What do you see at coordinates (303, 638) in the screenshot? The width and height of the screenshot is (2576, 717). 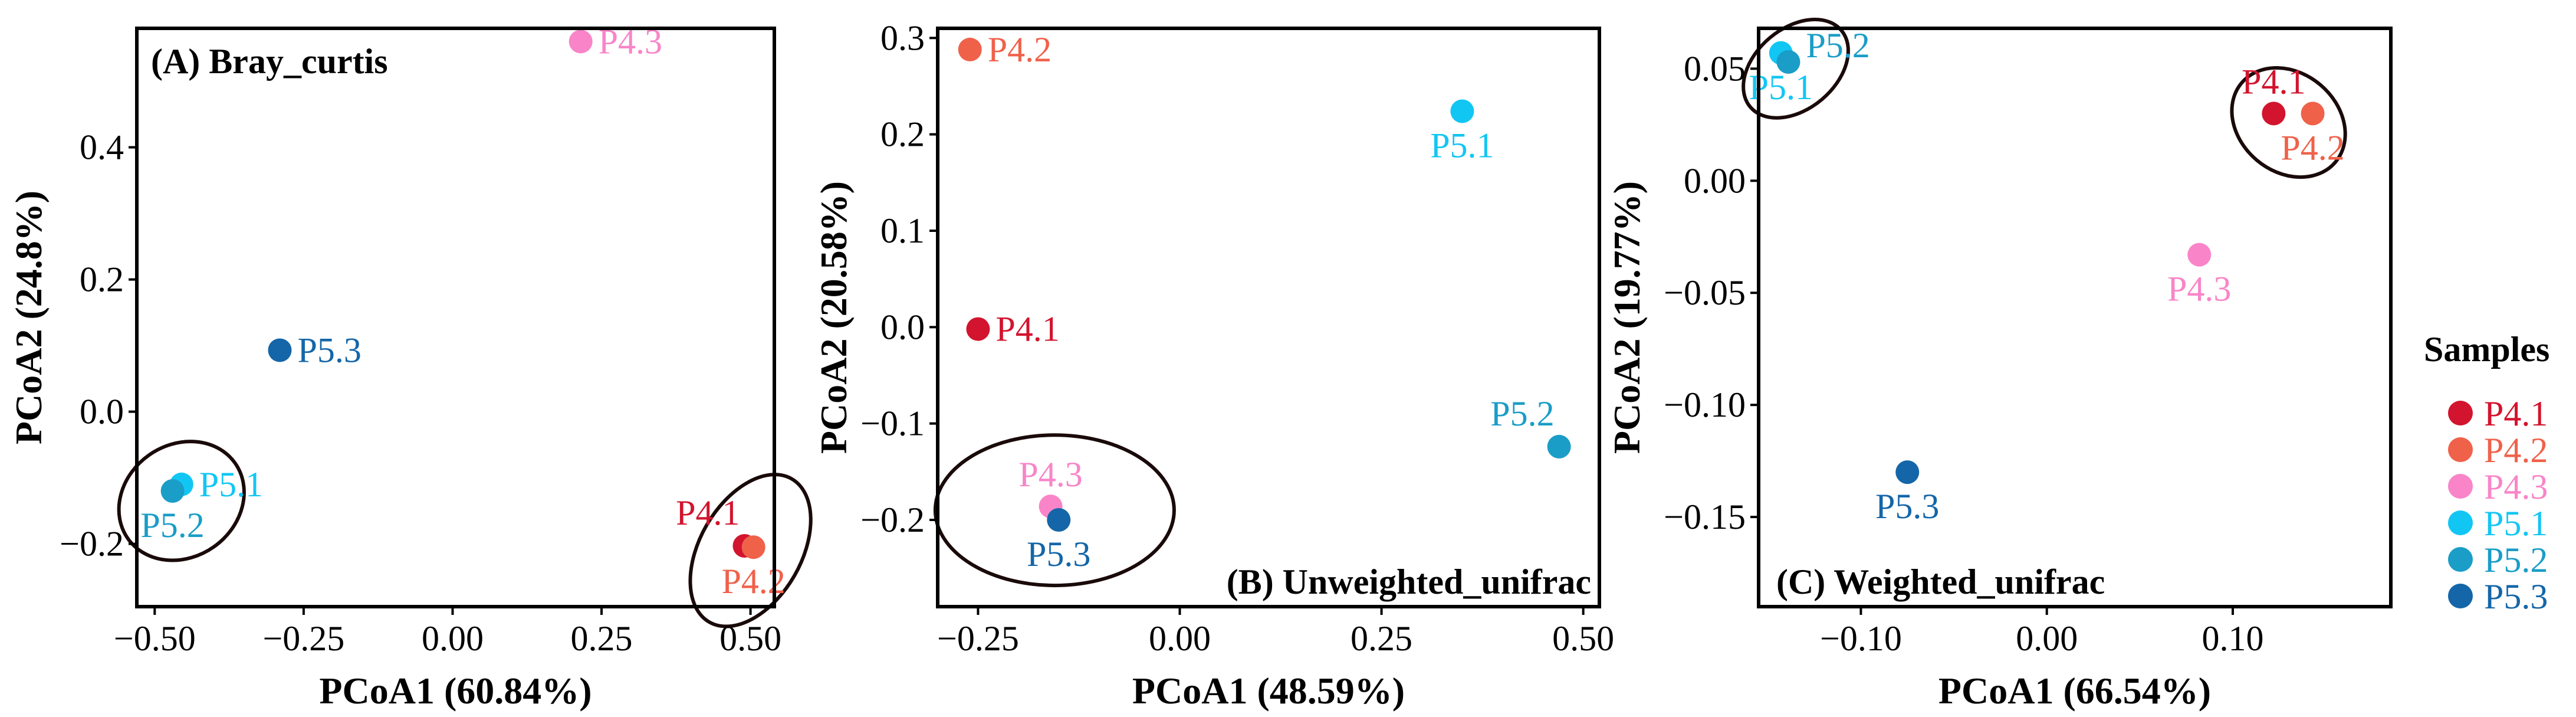 I see `panel-a-x-tick-label: −0.25` at bounding box center [303, 638].